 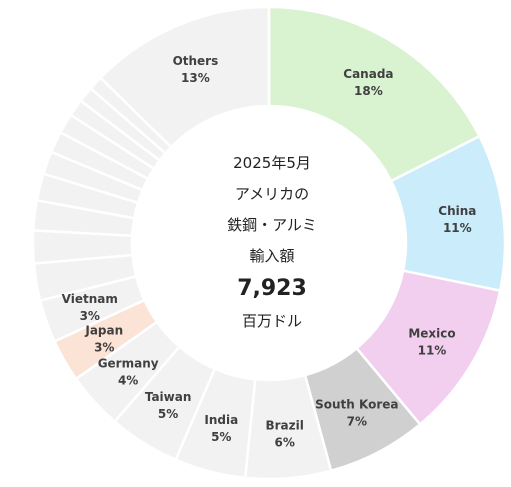 What do you see at coordinates (368, 82) in the screenshot?
I see `label-canada: Canada 18%` at bounding box center [368, 82].